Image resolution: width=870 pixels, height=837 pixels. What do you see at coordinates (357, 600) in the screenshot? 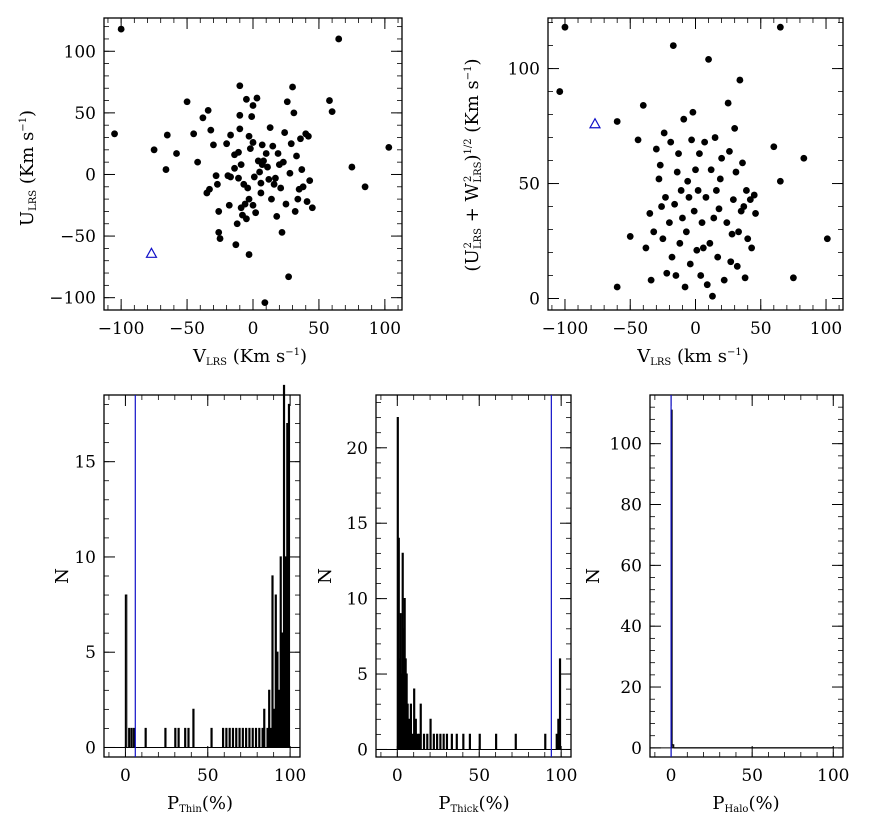
I see `hist-thick-ytick-labels: 0 5 10 15 20` at bounding box center [357, 600].